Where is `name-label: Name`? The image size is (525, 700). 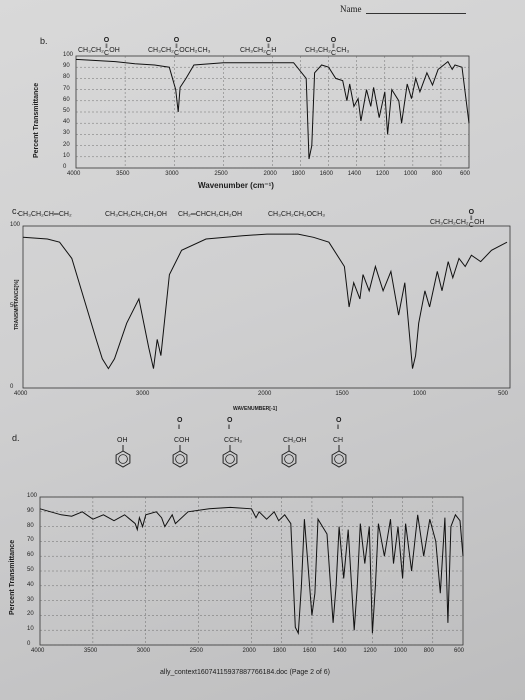
name-label: Name is located at coordinates (351, 9).